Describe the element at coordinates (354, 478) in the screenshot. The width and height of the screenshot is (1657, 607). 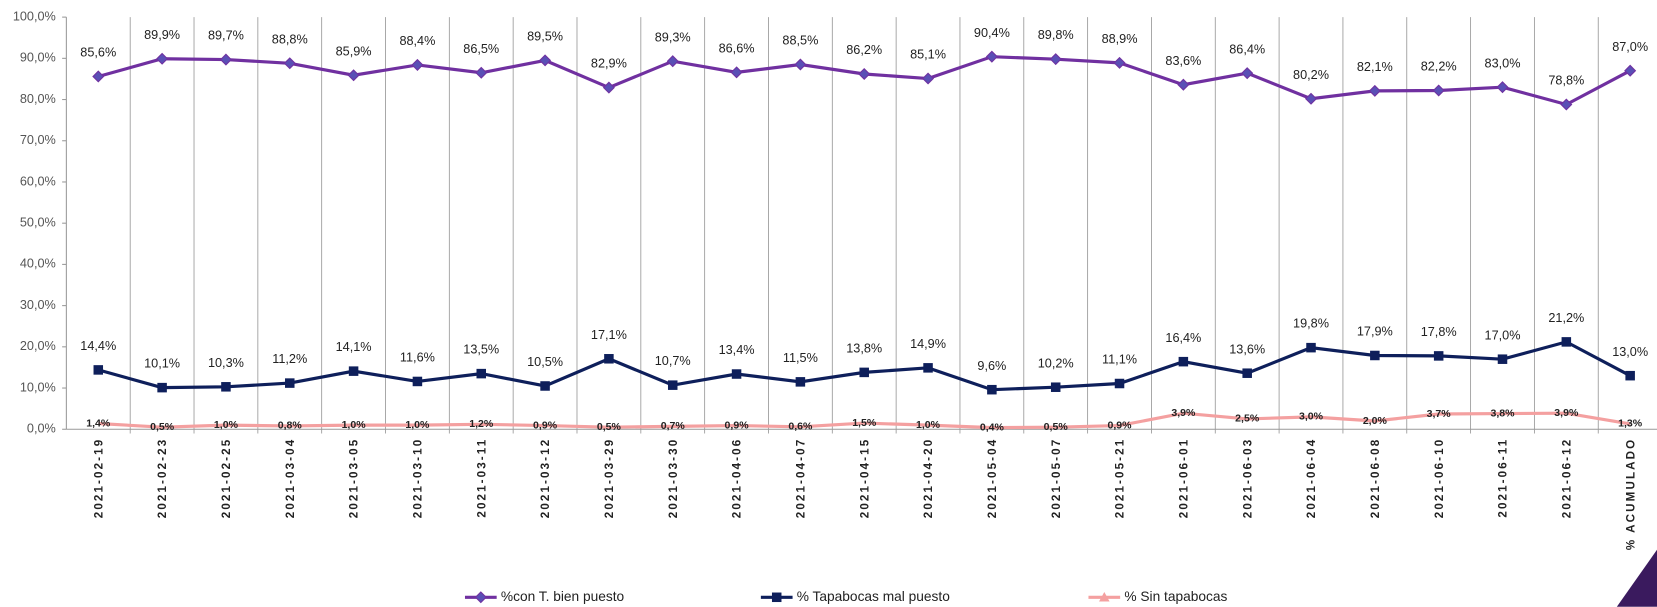
I see `x-tick-label: 2021-03-05` at that location.